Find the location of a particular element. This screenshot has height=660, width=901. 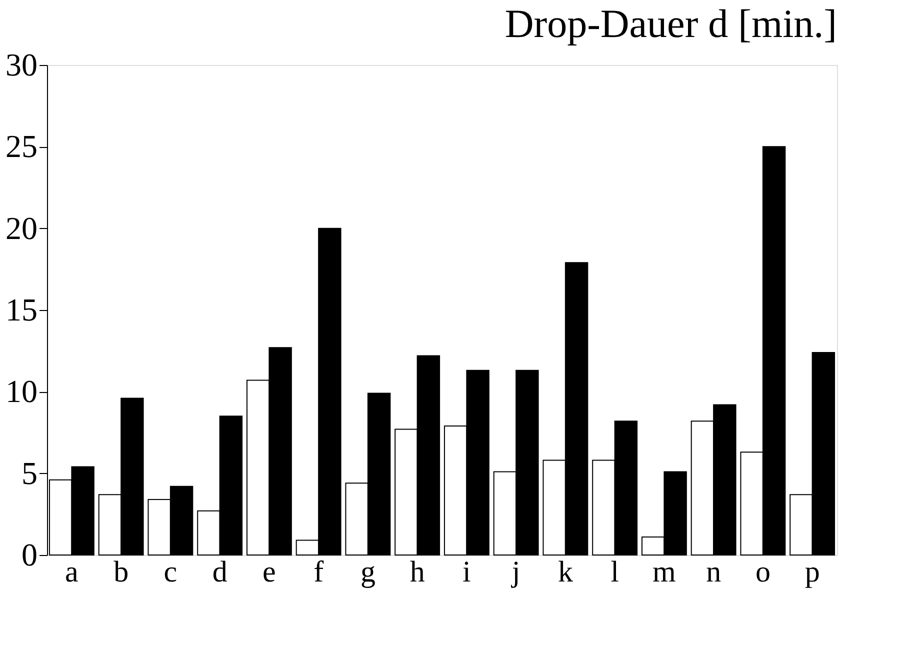

y-tick-label: 20 is located at coordinates (22, 228).